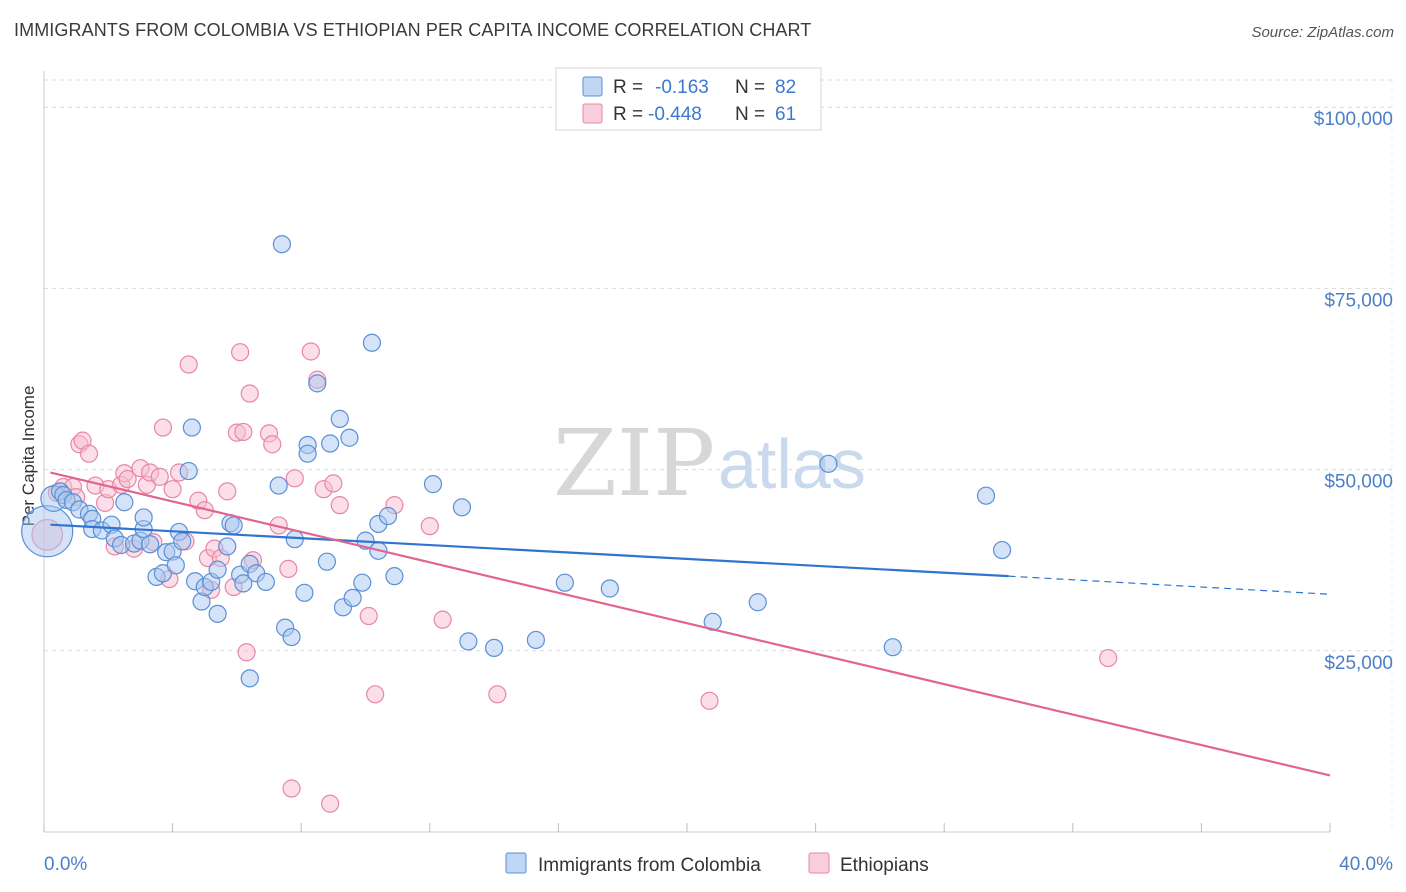  Describe the element at coordinates (688, 99) in the screenshot. I see `stats-legend: R = -0.163 N = 82 R = -0.448 N = 61` at that location.